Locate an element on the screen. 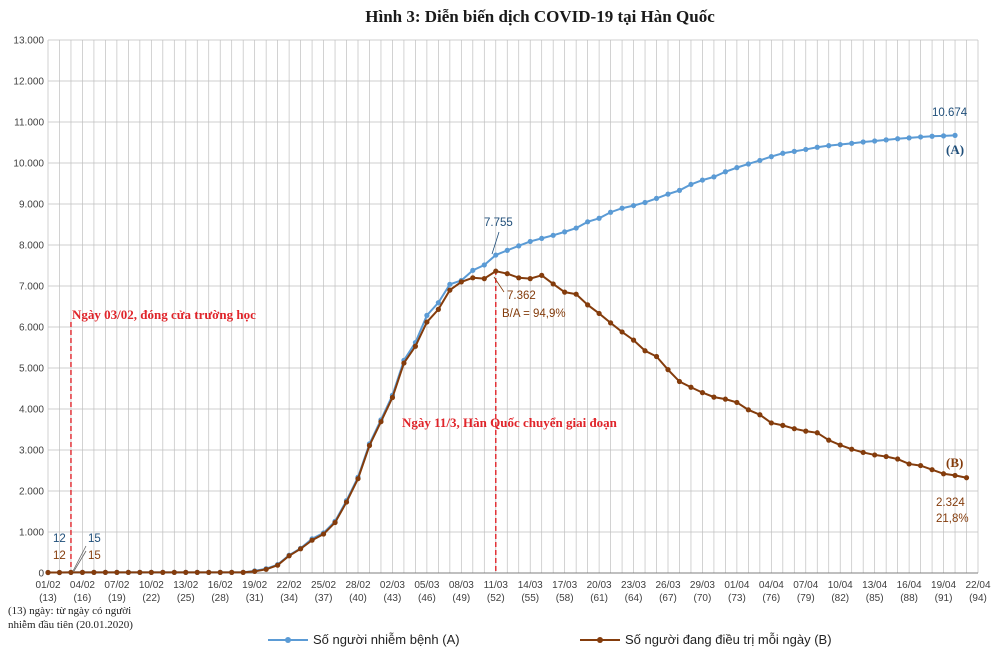 Image resolution: width=1000 pixels, height=654 pixels. x-tick-day-label: (61) is located at coordinates (599, 598).